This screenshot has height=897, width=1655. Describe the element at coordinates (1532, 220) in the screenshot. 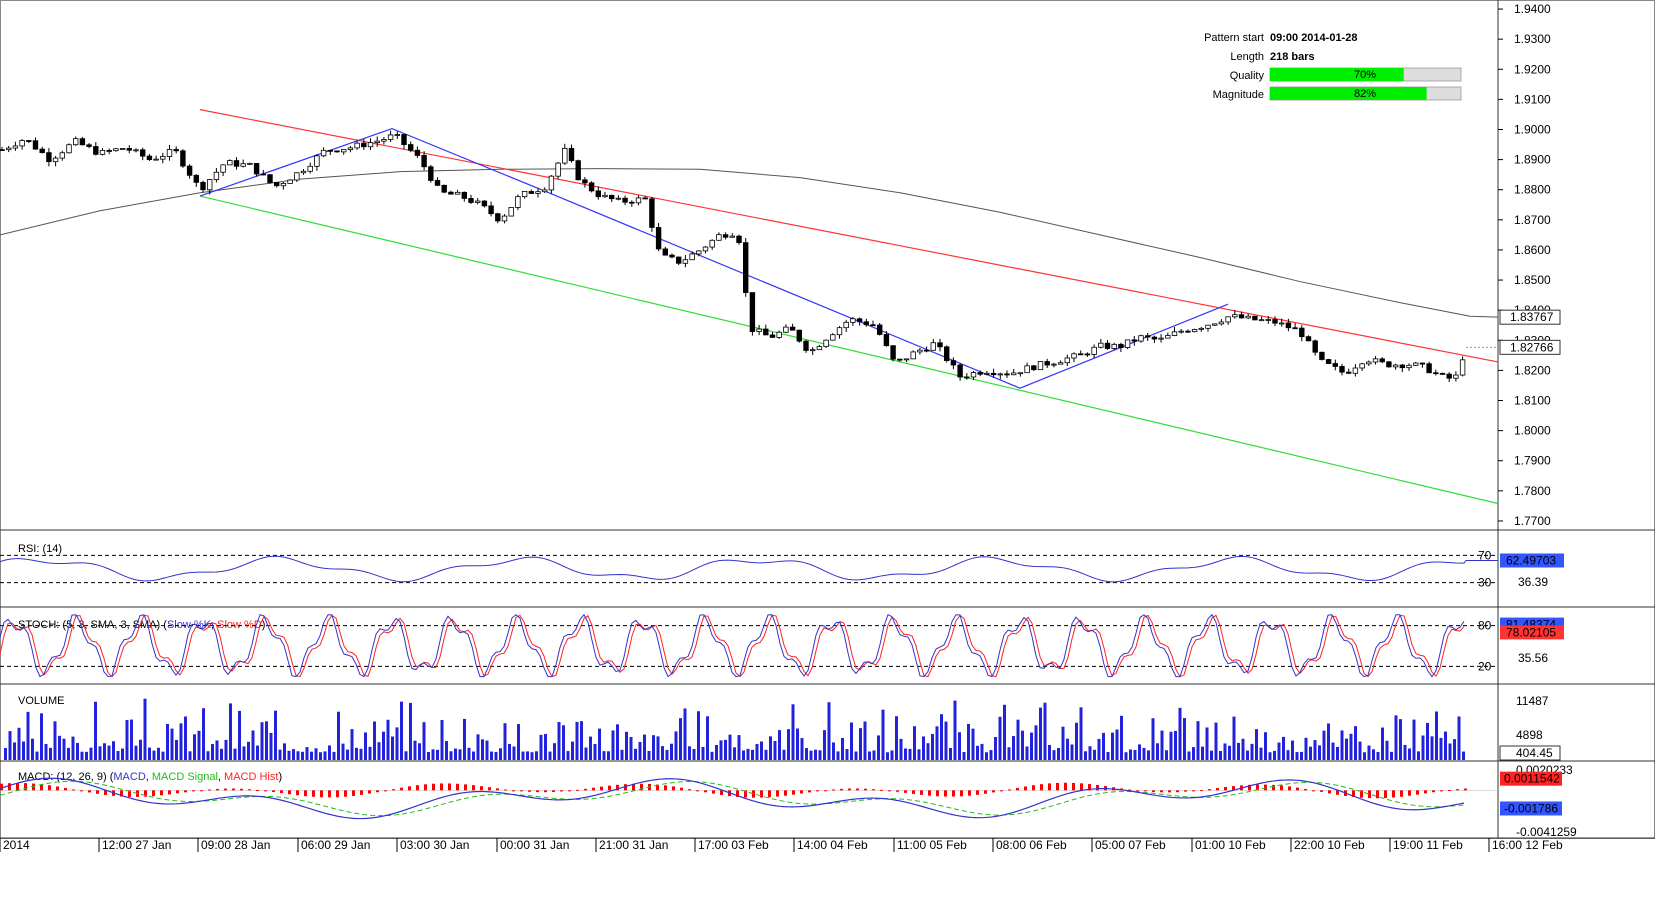

I see `price-tick-label: 1.8700` at that location.